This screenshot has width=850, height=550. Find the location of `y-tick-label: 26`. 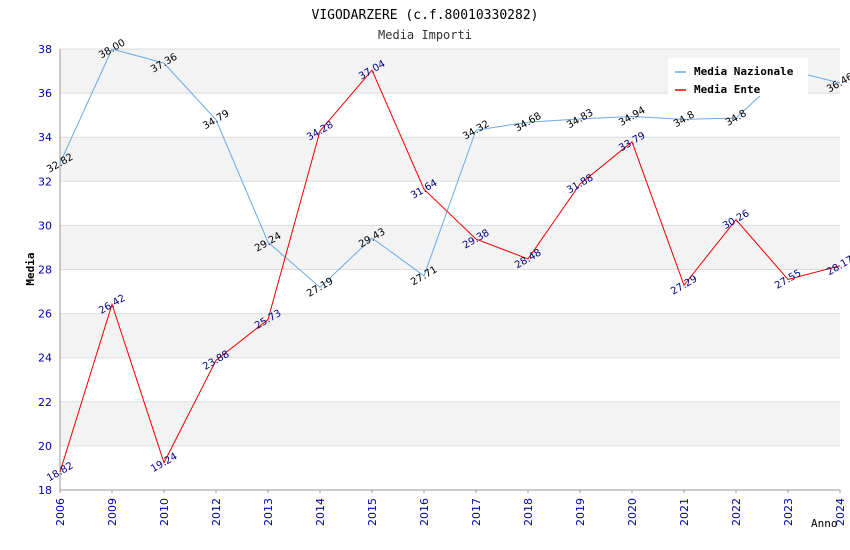

y-tick-label: 26 is located at coordinates (45, 314).